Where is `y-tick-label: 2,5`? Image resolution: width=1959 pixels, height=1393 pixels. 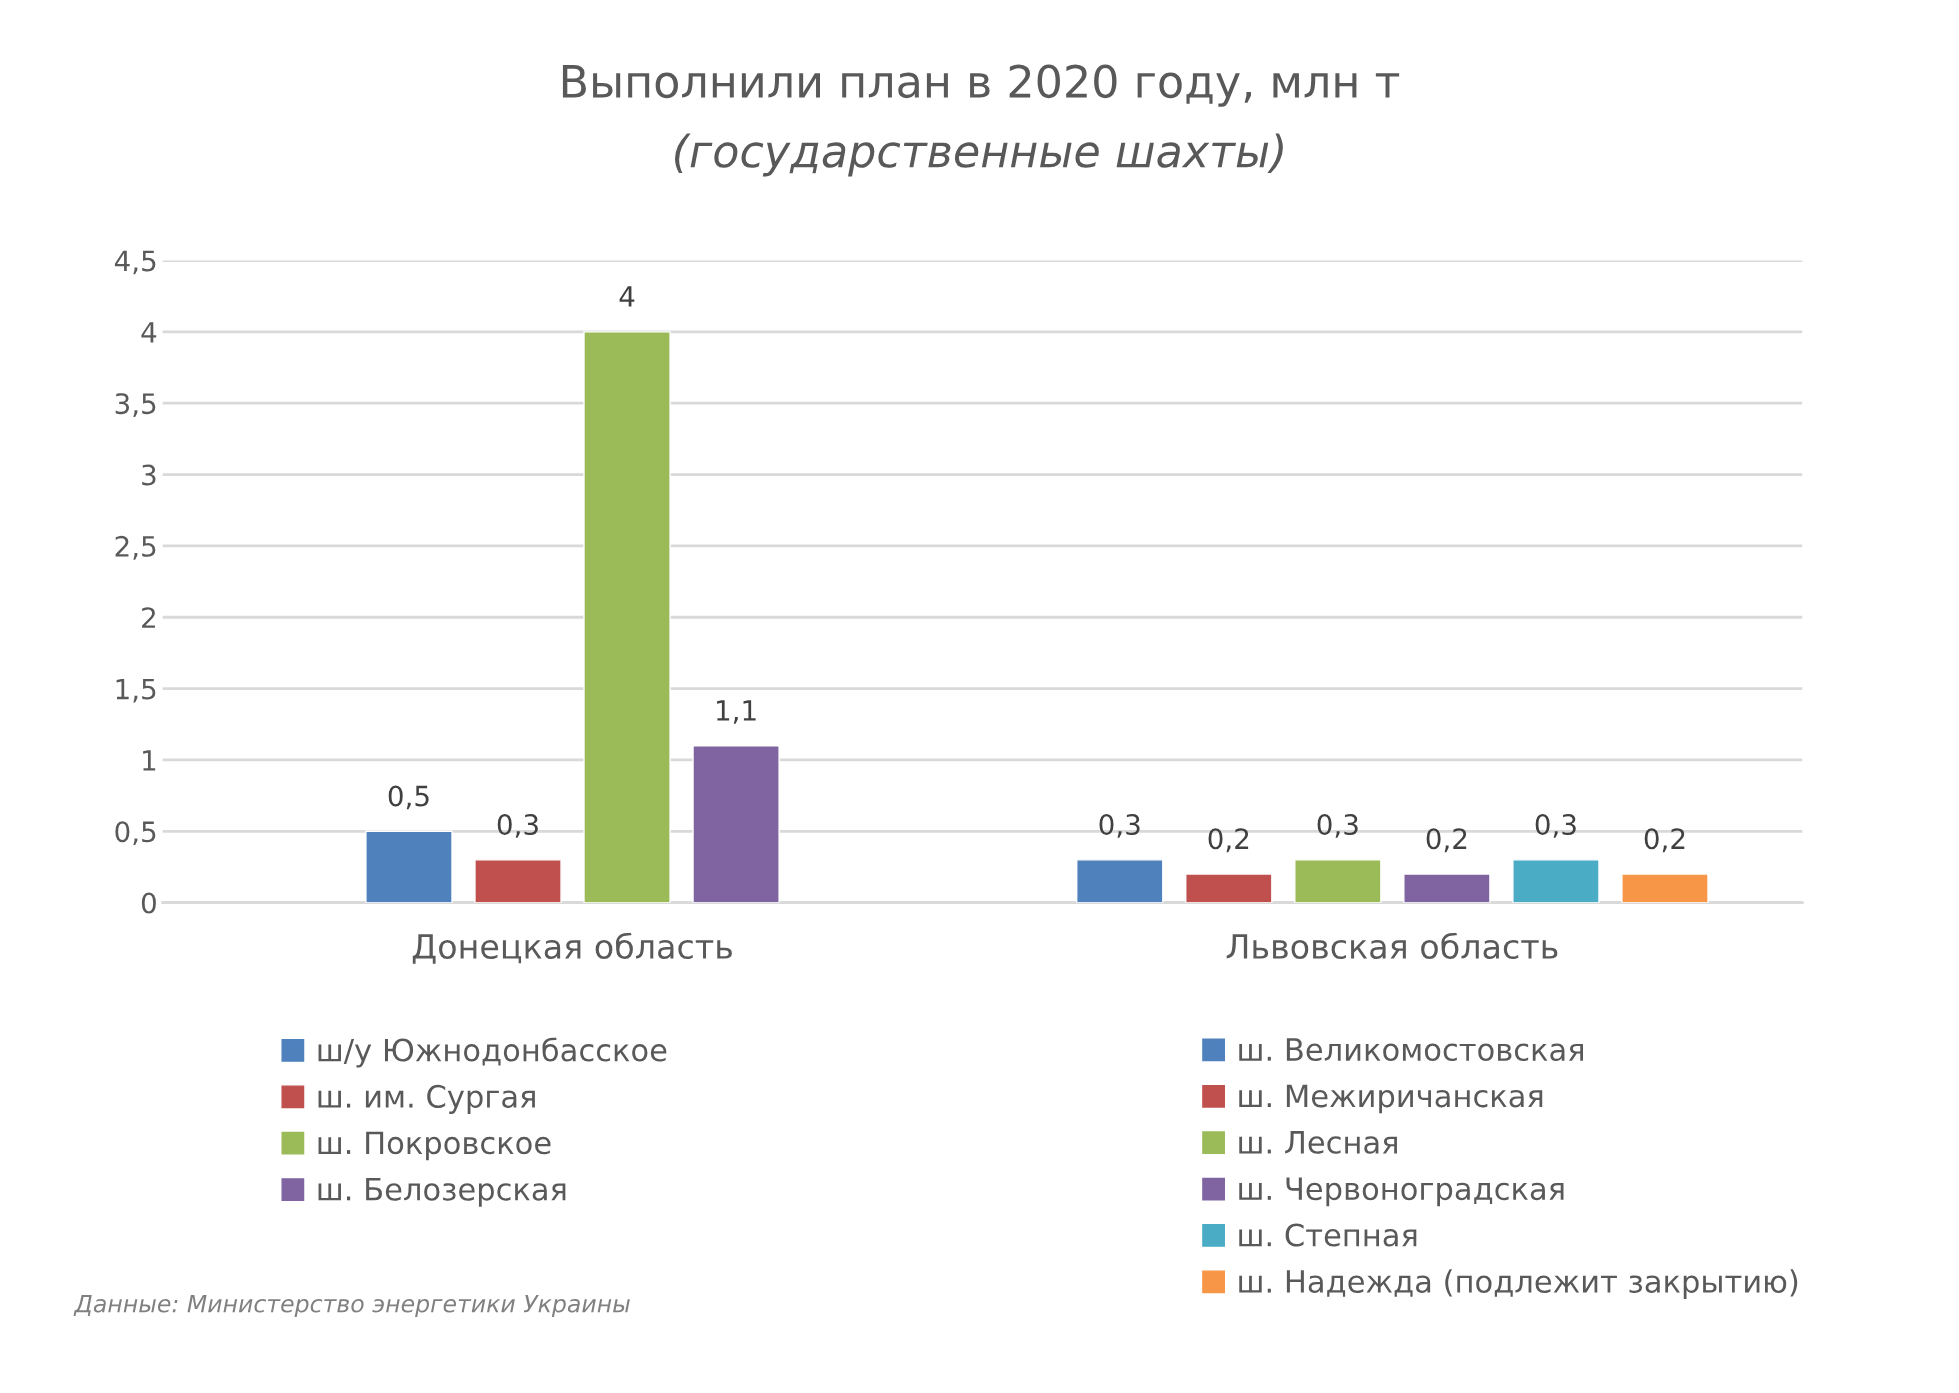
y-tick-label: 2,5 is located at coordinates (135, 547).